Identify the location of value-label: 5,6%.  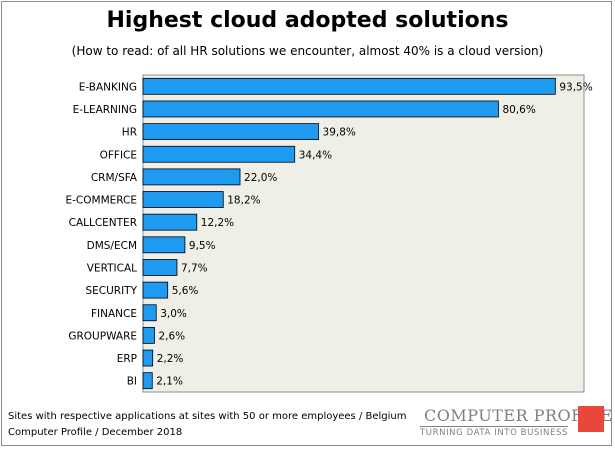
(185, 291).